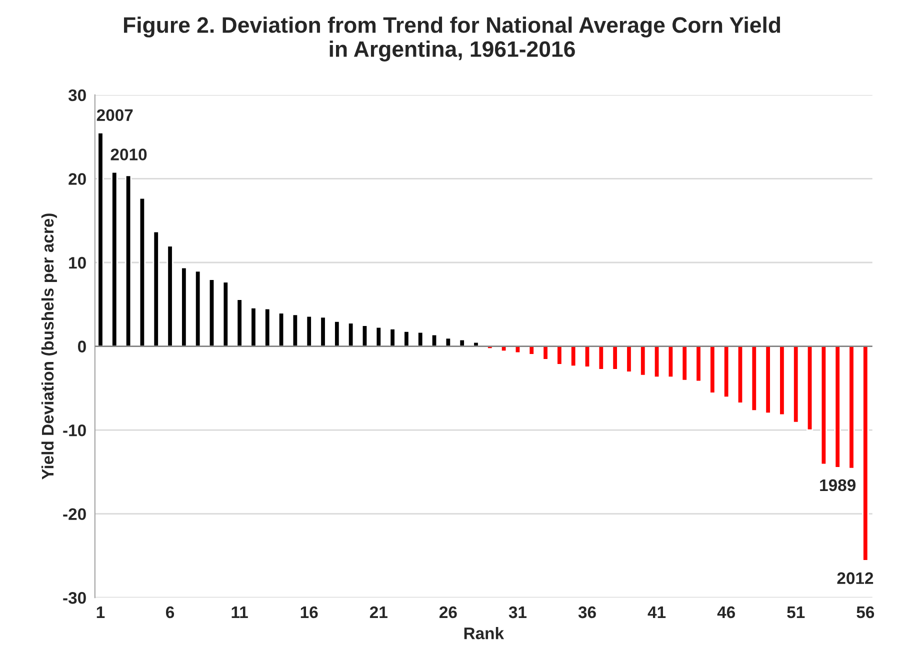 This screenshot has width=904, height=664. What do you see at coordinates (77, 262) in the screenshot?
I see `y-tick-label: 10` at bounding box center [77, 262].